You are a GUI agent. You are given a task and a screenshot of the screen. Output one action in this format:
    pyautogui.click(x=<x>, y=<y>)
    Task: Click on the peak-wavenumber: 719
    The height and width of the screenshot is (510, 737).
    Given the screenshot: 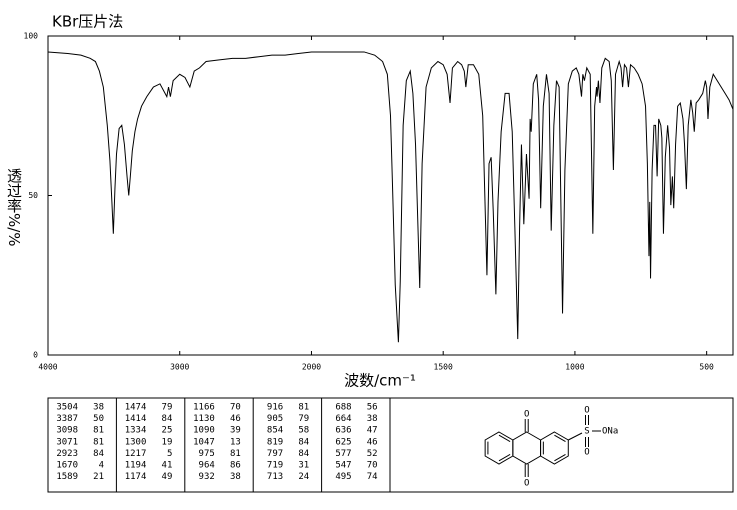 What is the action you would take?
    pyautogui.click(x=275, y=466)
    